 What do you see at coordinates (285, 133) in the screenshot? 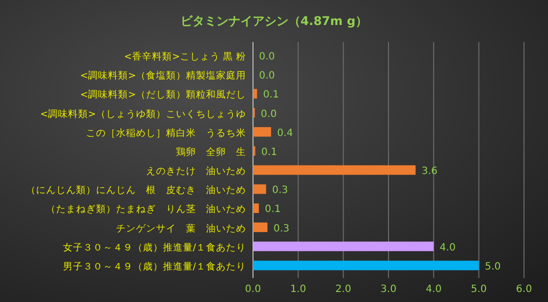
I see `data-label: 0.4` at bounding box center [285, 133].